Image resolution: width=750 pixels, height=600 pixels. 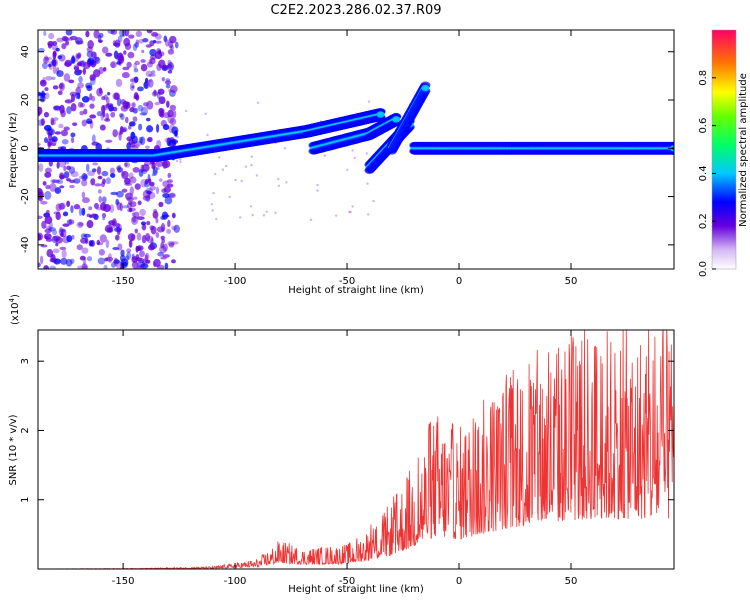 I want to click on spectrogram-x-tick-label: -150, so click(x=123, y=281).